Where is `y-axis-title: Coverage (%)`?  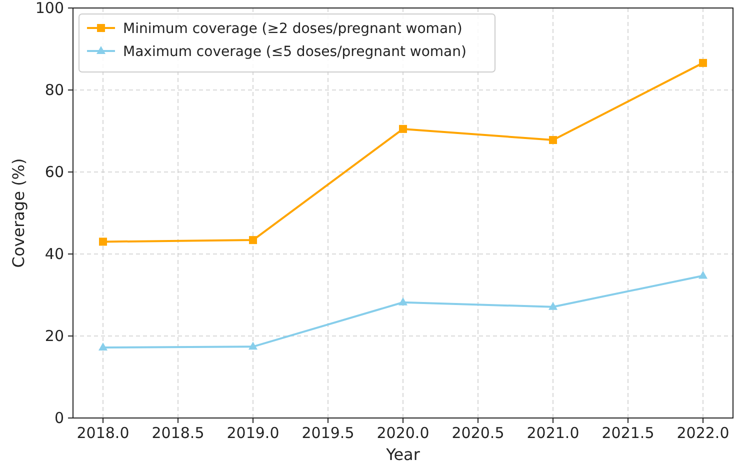 y-axis-title: Coverage (%) is located at coordinates (18, 213).